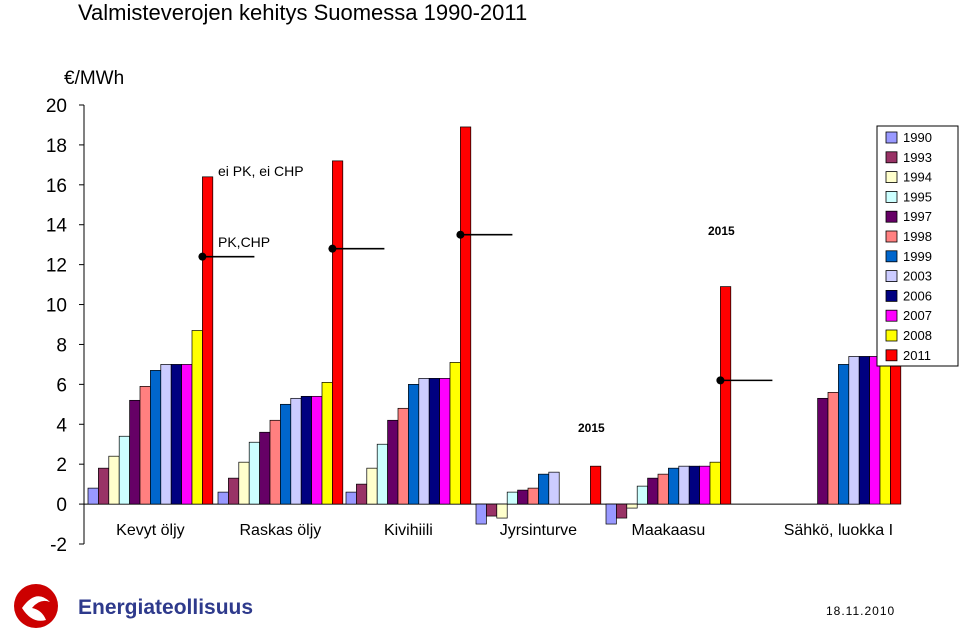 Image resolution: width=960 pixels, height=637 pixels. Describe the element at coordinates (150, 530) in the screenshot. I see `category-label: Kevyt öljy` at that location.